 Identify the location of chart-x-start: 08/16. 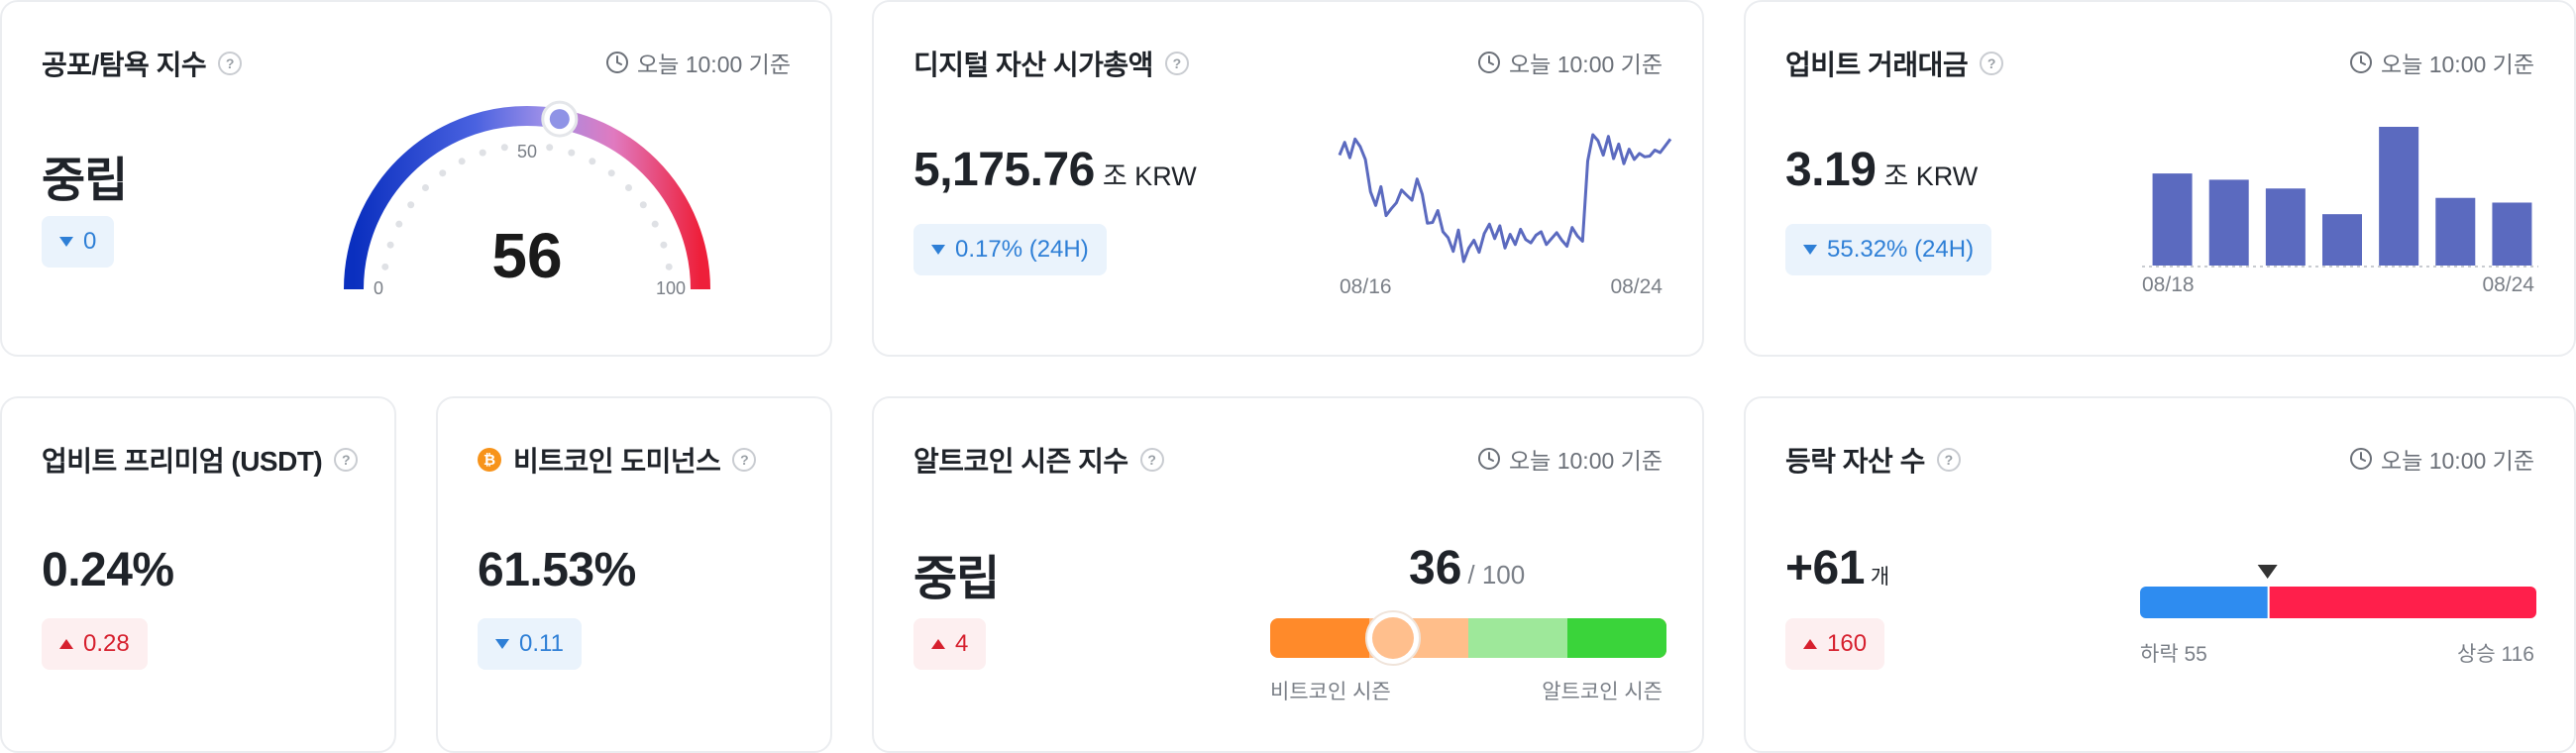
(1366, 286).